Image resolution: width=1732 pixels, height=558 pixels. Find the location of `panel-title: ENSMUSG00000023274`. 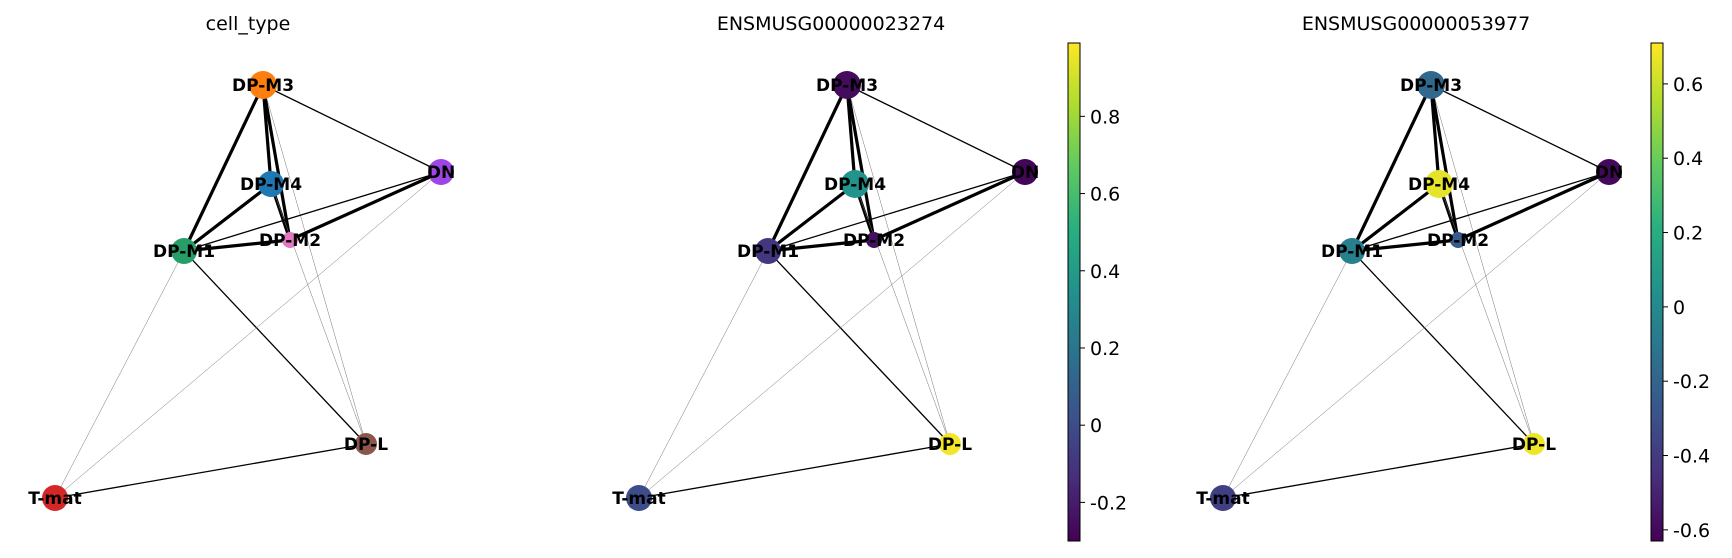

panel-title: ENSMUSG00000023274 is located at coordinates (831, 24).